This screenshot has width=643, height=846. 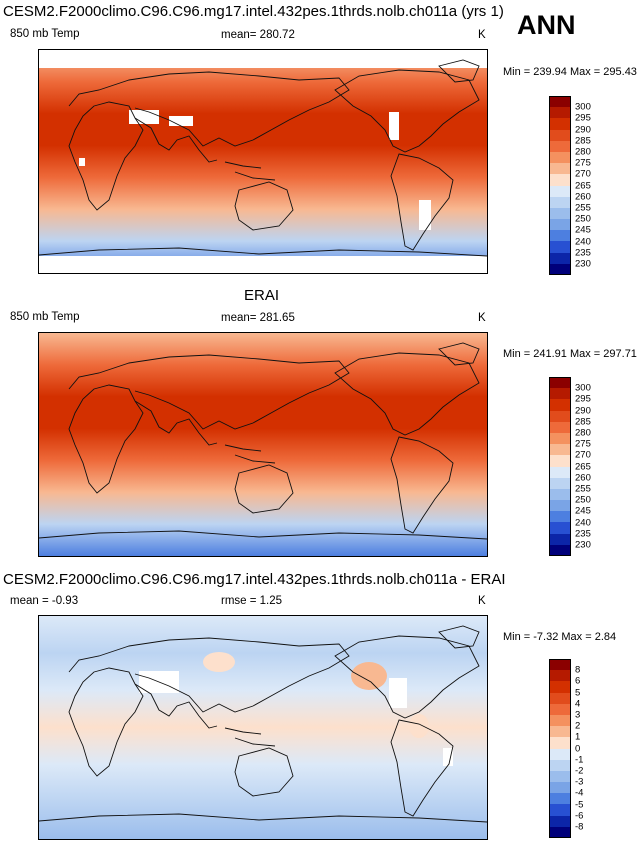 What do you see at coordinates (578, 704) in the screenshot?
I see `colorbar-label: 4` at bounding box center [578, 704].